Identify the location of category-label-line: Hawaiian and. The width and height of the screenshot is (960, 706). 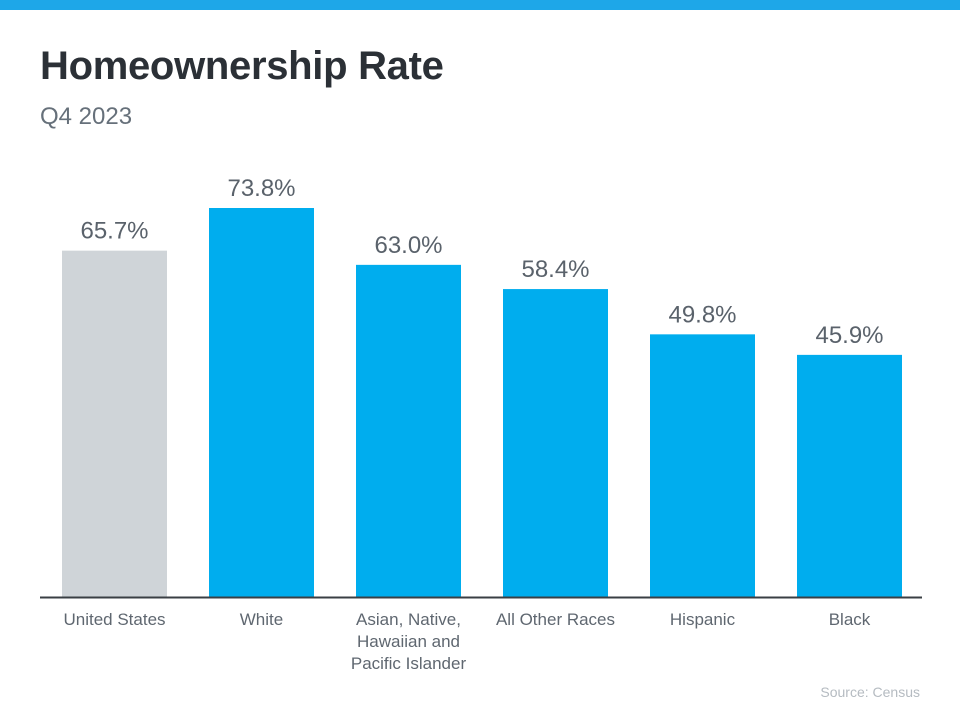
(408, 641).